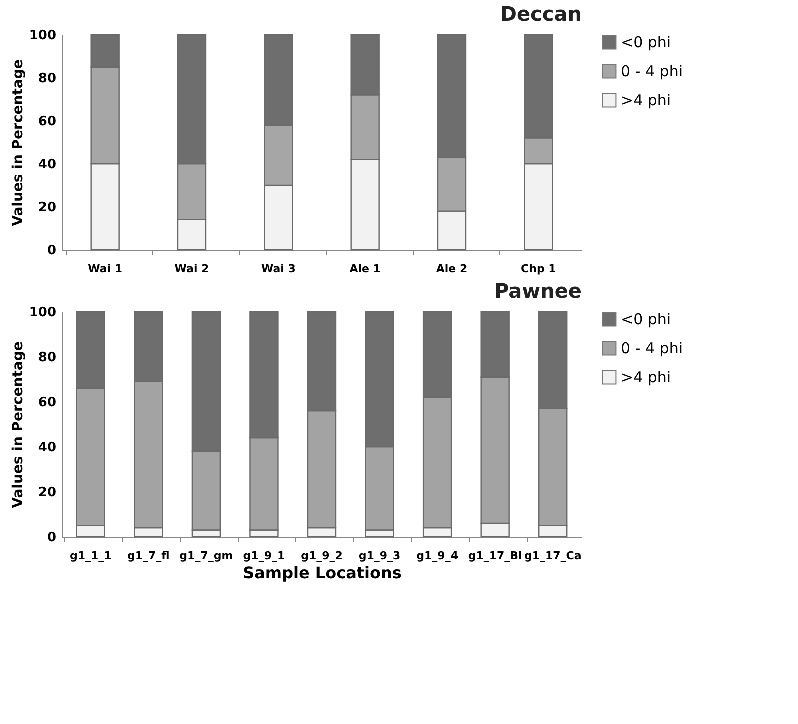  I want to click on x-tick-label: g1_9_4, so click(437, 556).